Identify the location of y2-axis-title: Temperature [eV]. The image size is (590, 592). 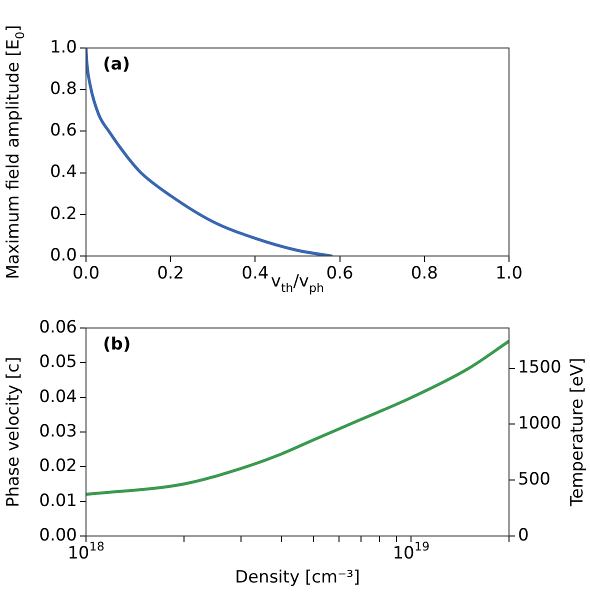
(577, 433).